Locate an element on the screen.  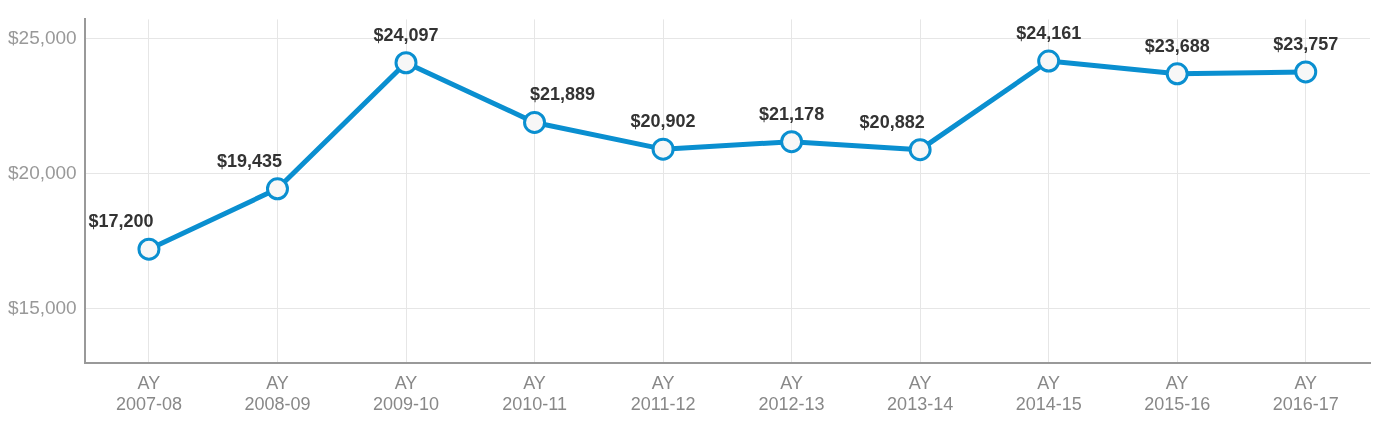
x-tick-label: AY 2009-10 is located at coordinates (406, 393).